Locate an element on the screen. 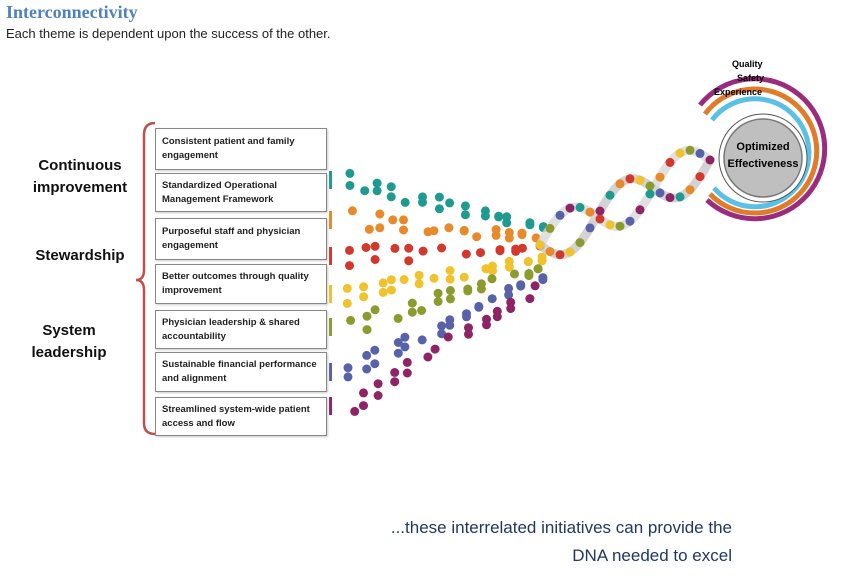  footer-line: DNA needed to excel is located at coordinates (652, 555).